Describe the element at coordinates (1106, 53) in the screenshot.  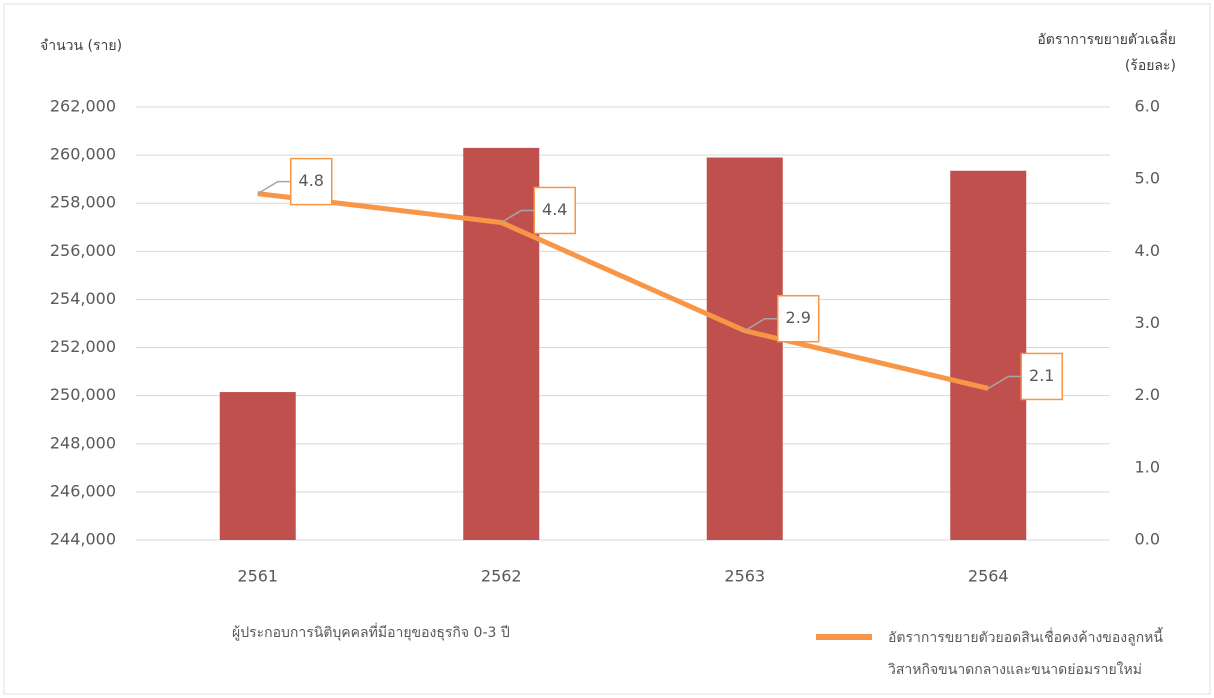
I see `y2-axis-title: อัตราการขยายตัวเฉลี่ย (ร้อยละ)` at that location.